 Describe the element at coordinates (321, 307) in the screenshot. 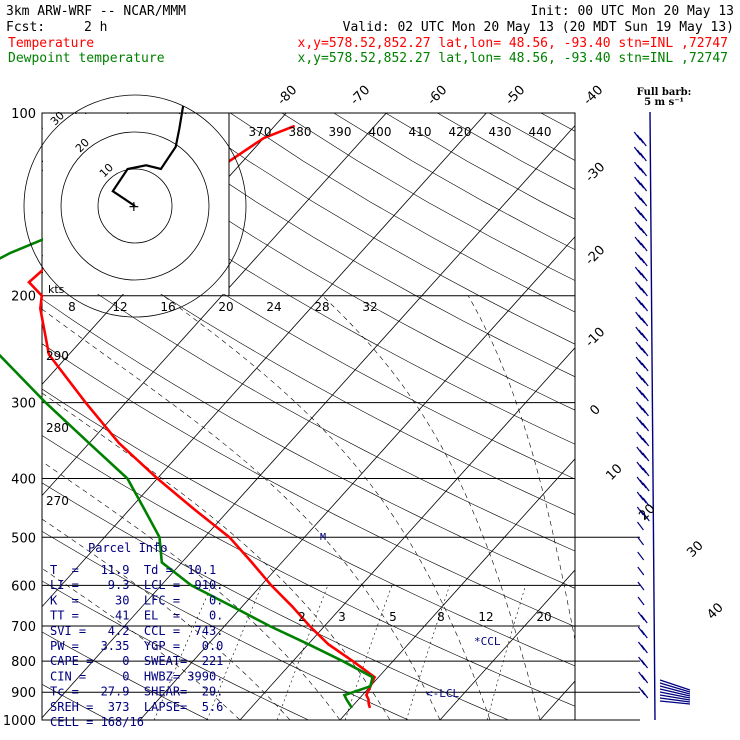

I see `temp-scale-label: 28` at that location.